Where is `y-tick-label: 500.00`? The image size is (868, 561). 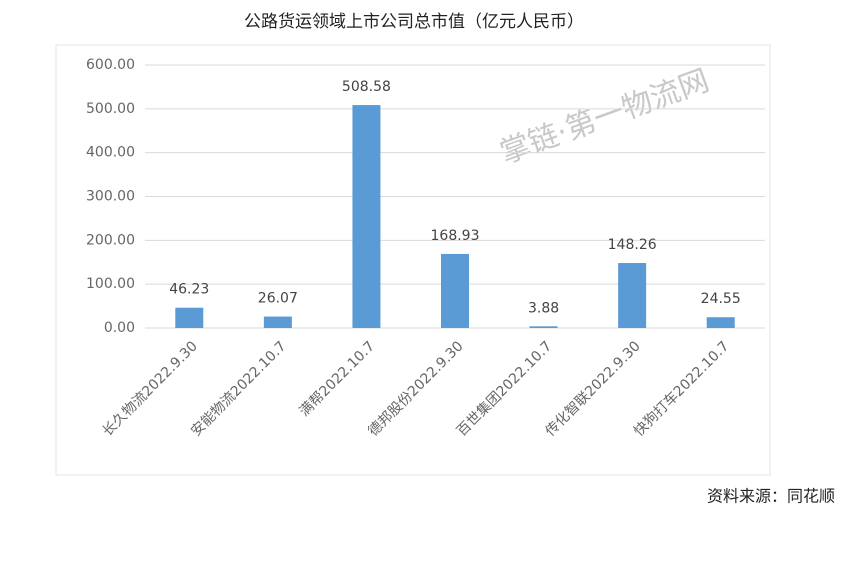
y-tick-label: 500.00 is located at coordinates (110, 109).